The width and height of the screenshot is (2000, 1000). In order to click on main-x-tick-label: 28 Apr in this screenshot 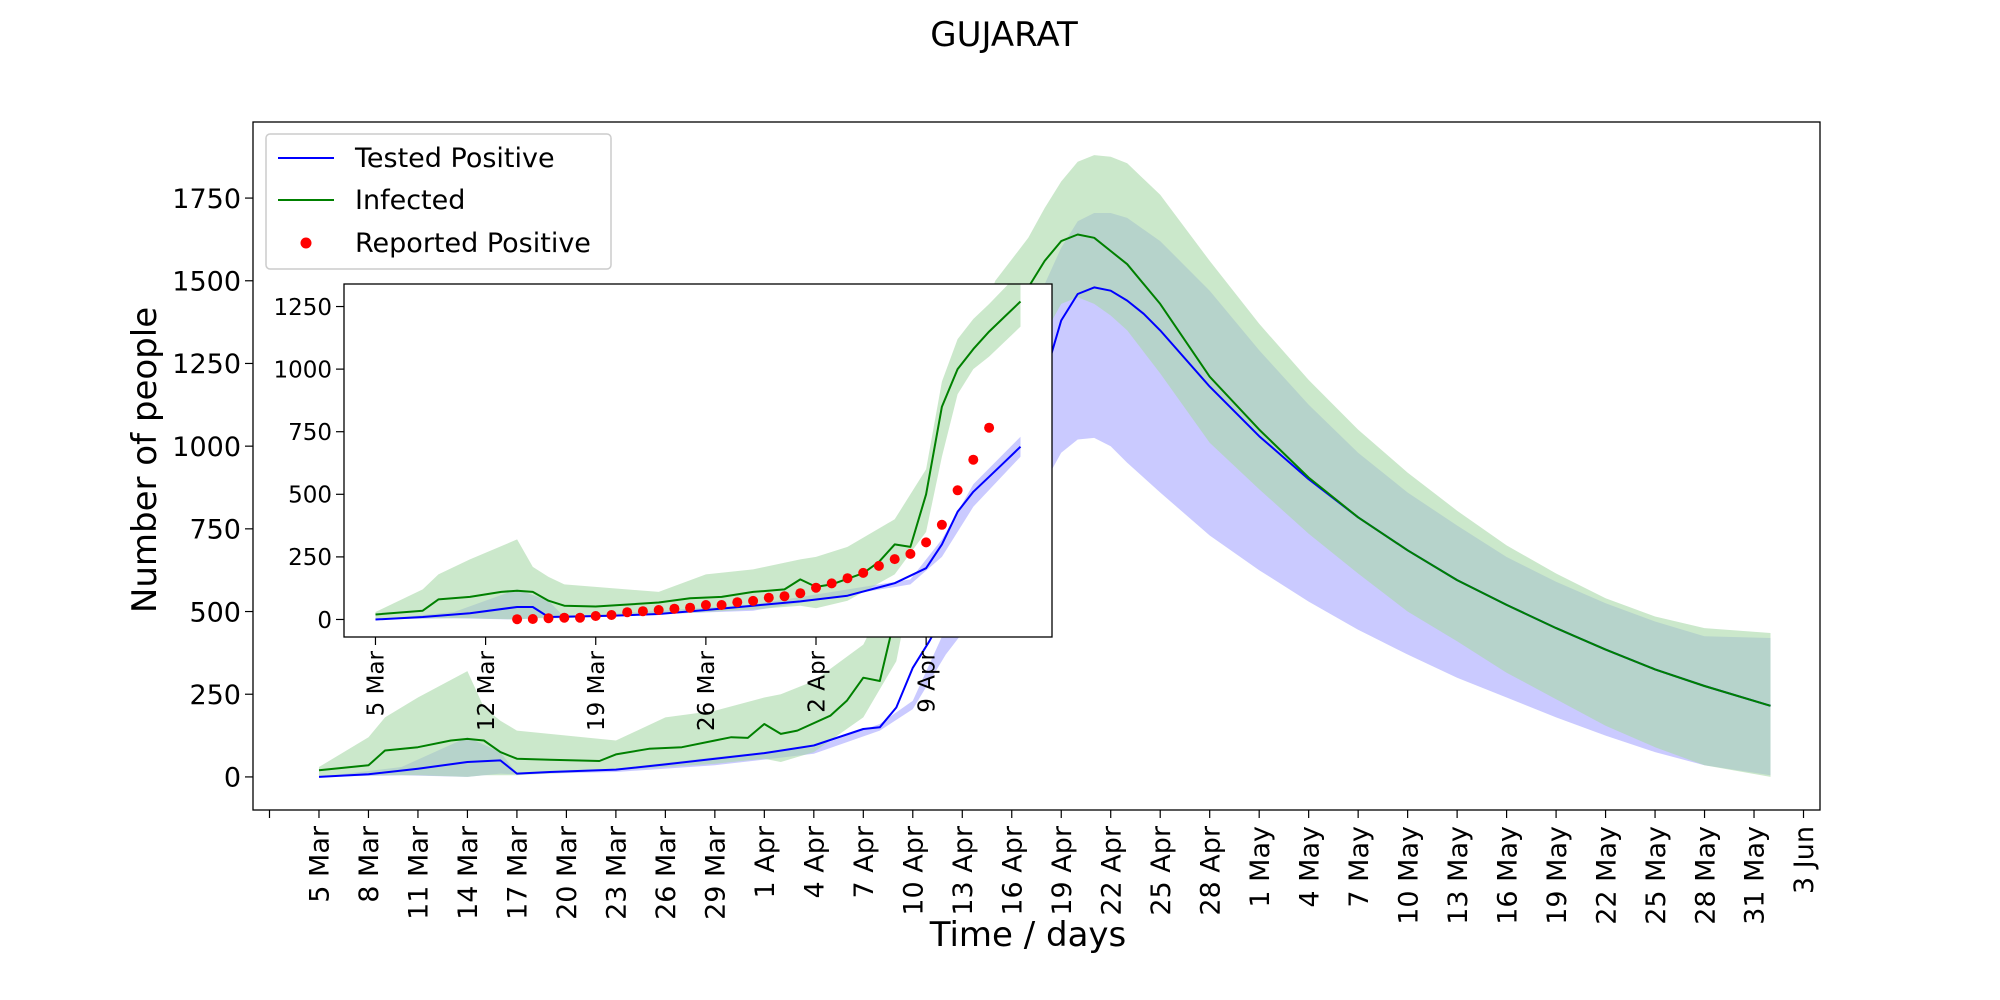, I will do `click(1210, 870)`.